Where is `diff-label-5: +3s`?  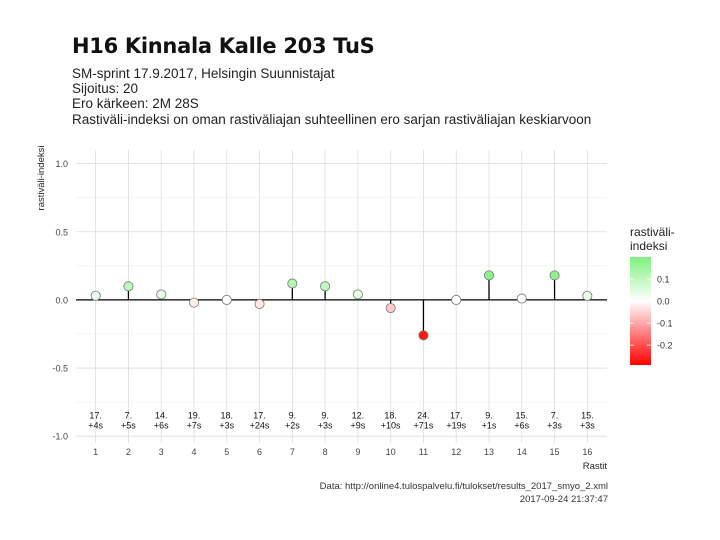 diff-label-5: +3s is located at coordinates (226, 426).